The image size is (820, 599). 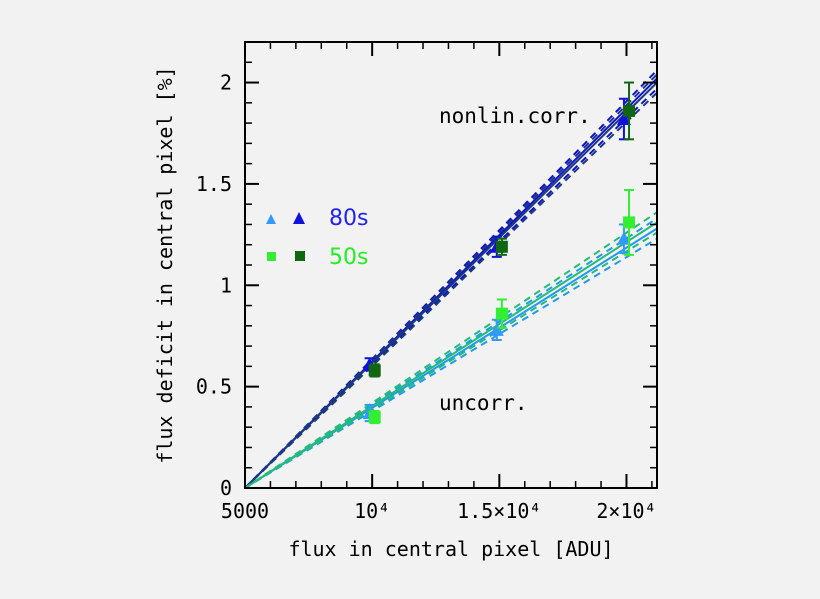 I want to click on x-tick-label-3: 2×10⁴, so click(x=626, y=511).